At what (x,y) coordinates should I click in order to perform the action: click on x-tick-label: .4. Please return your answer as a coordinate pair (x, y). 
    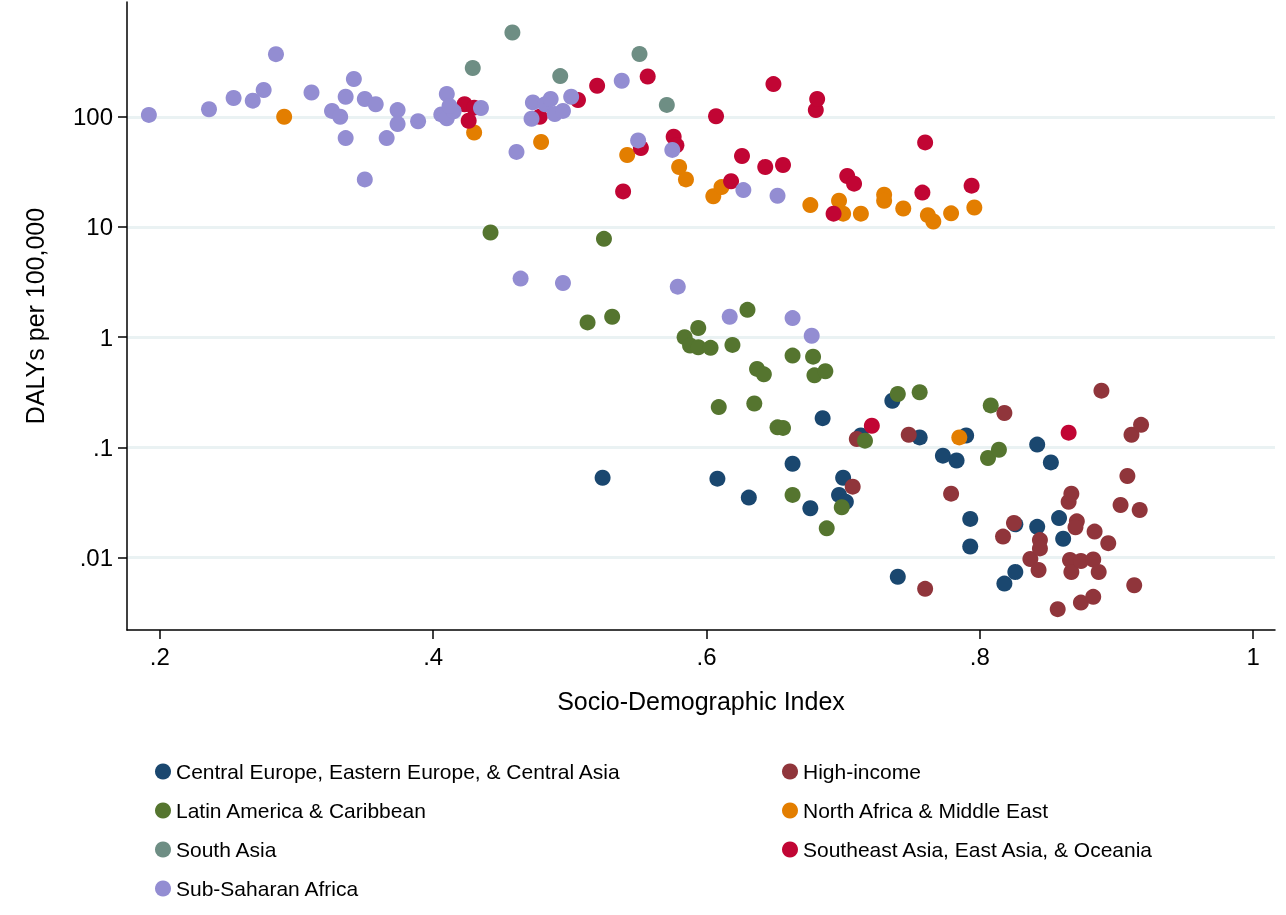
    Looking at the image, I should click on (433, 656).